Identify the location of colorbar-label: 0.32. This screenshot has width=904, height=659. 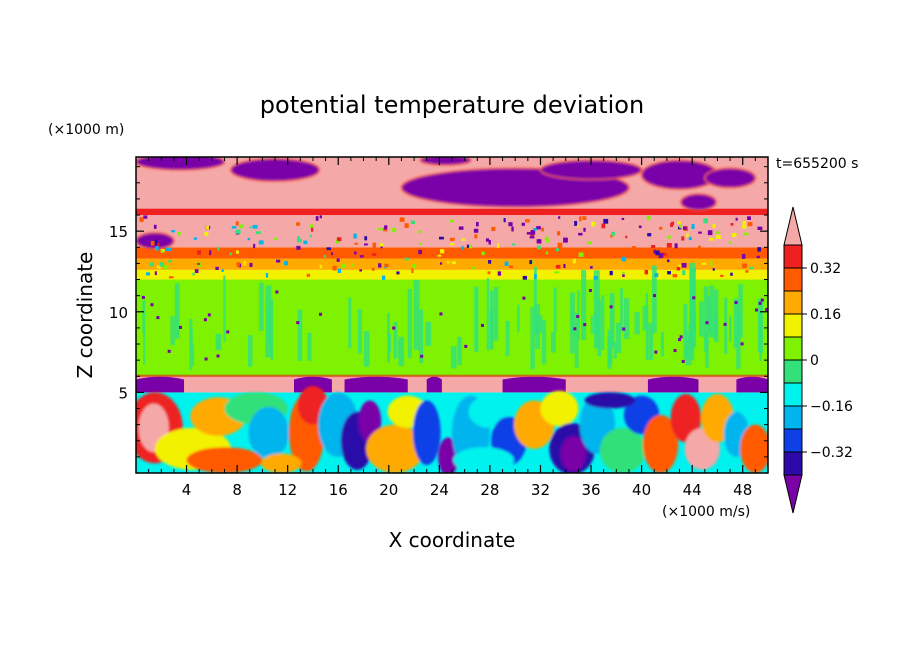
(825, 269).